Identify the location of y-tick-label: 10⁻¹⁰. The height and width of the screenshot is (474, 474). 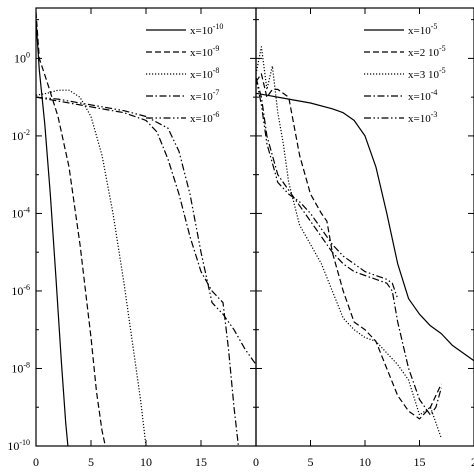
(18, 445).